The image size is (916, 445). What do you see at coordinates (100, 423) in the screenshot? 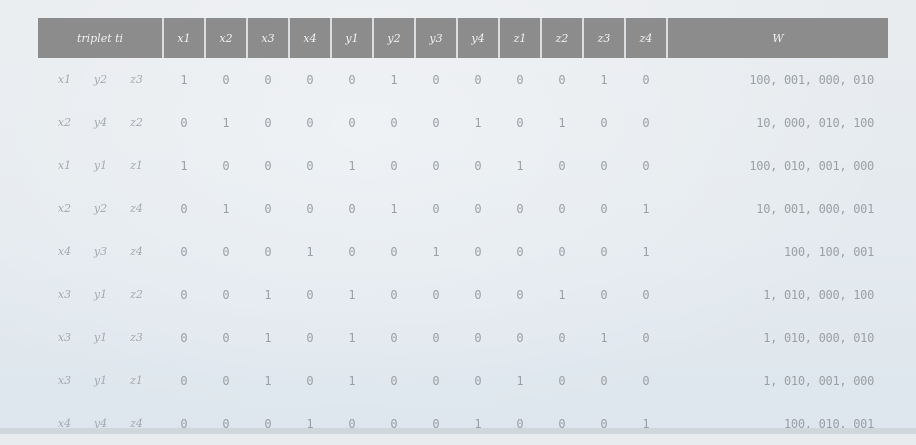
I see `triplet-element: y4` at bounding box center [100, 423].